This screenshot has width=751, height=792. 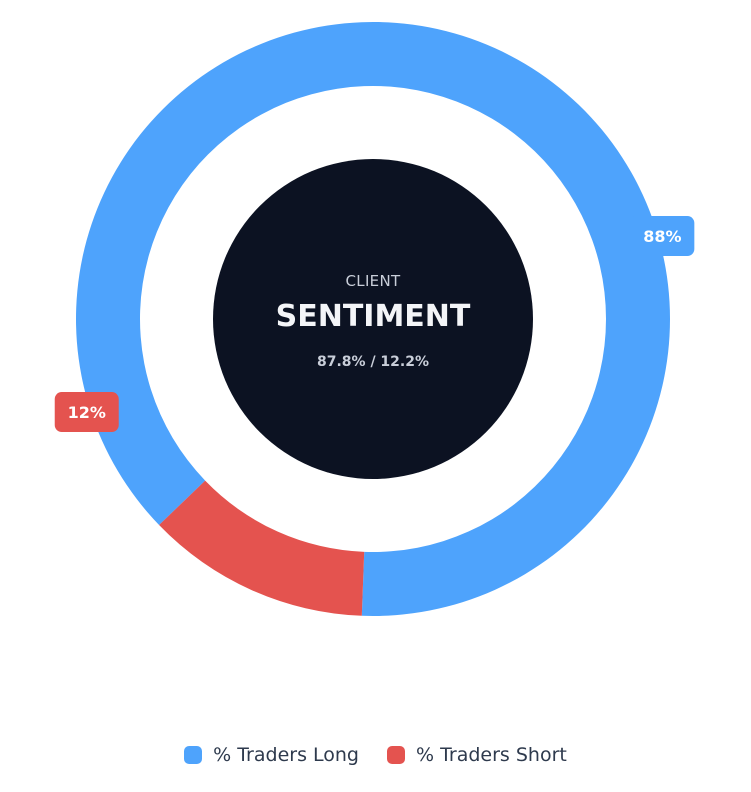 I want to click on data-label-short: 12%, so click(x=86, y=412).